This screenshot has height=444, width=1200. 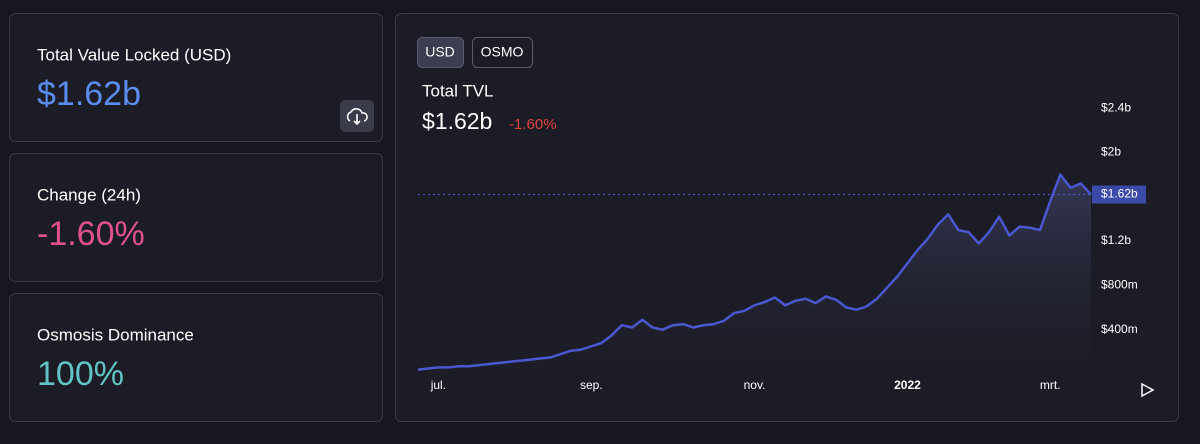 I want to click on chart-change: -1.60%, so click(x=533, y=124).